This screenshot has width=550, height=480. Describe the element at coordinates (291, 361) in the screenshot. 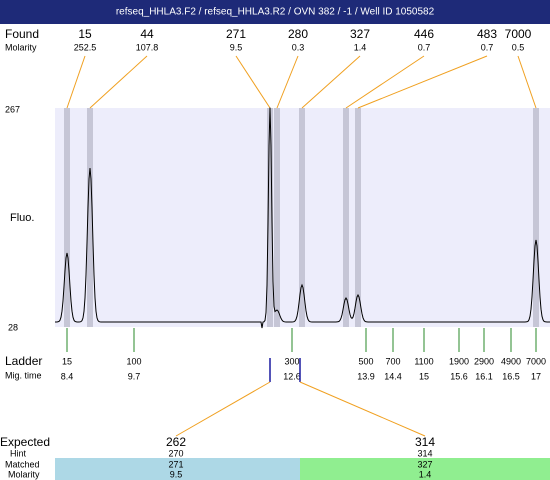

I see `ladder-size: 300` at that location.